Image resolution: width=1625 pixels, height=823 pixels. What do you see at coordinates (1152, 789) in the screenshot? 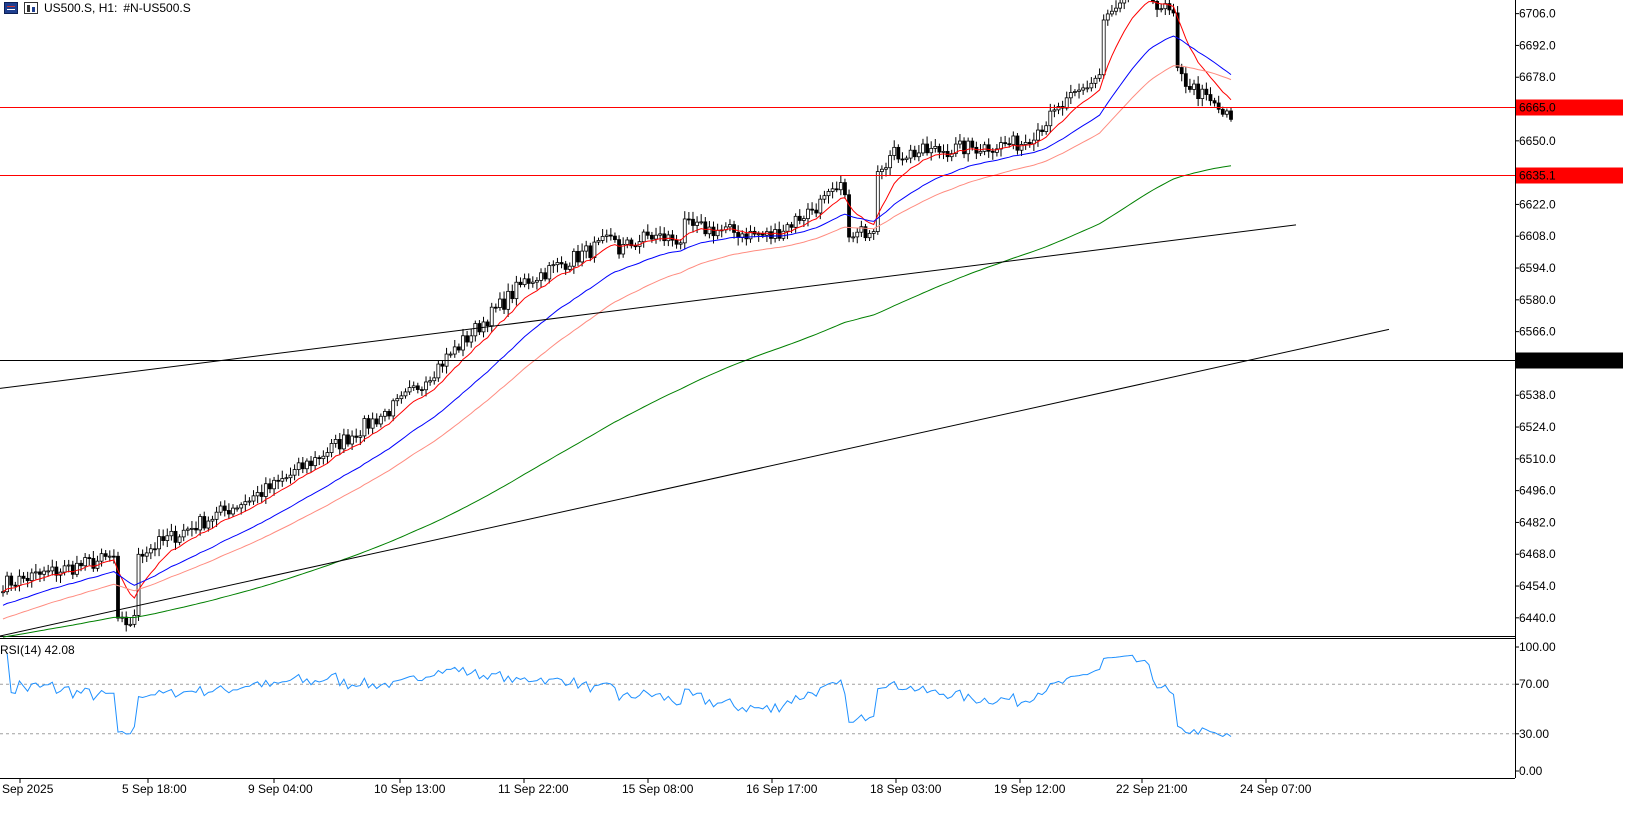
I see `time-tick-label: 22 Sep 21:00` at bounding box center [1152, 789].